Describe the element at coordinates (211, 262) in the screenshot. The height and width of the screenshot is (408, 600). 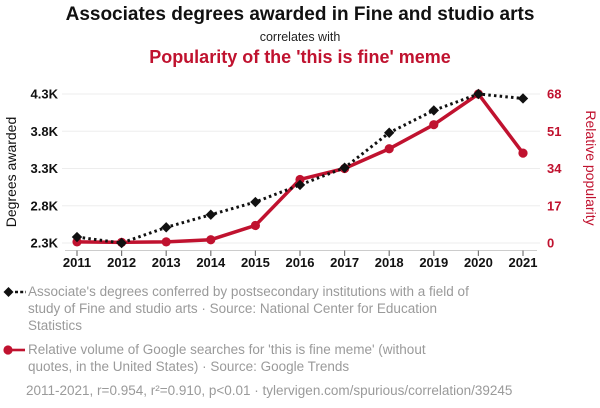
I see `x-tick-label: 2014` at that location.